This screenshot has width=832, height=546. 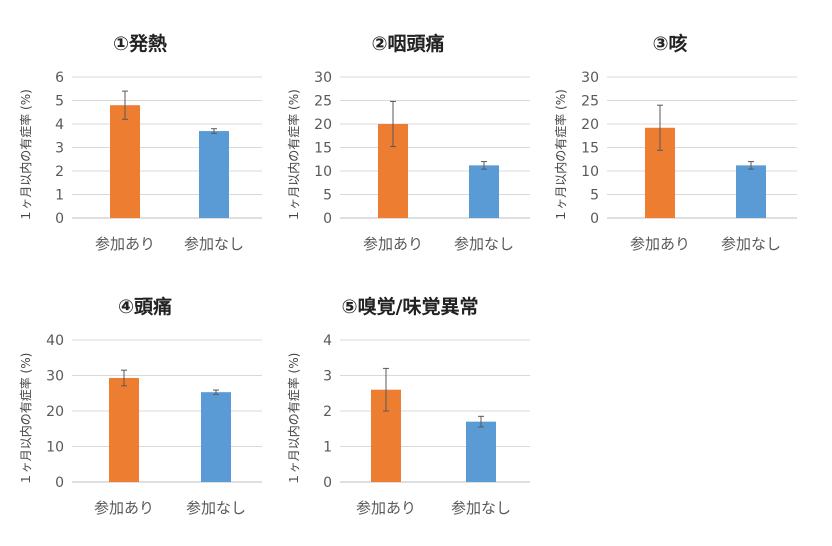 I want to click on y-tick-label: 6, so click(x=59, y=78).